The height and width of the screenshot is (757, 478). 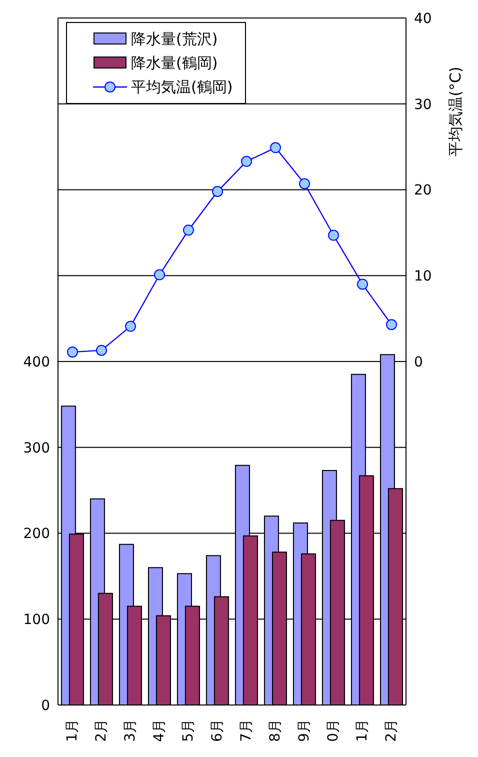 What do you see at coordinates (334, 730) in the screenshot?
I see `x-tick-label: 0月` at bounding box center [334, 730].